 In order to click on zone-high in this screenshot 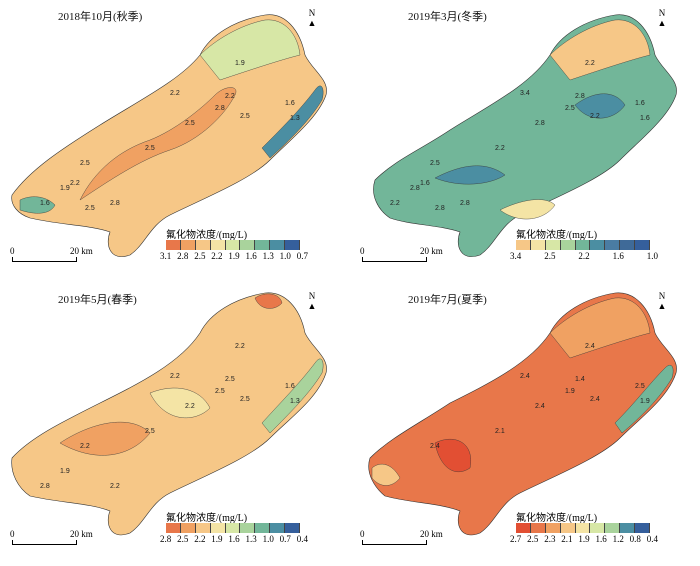, I will do `click(158, 144)`.